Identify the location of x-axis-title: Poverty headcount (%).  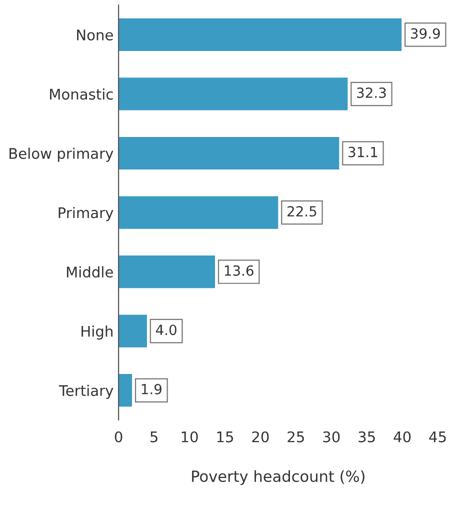
(278, 477).